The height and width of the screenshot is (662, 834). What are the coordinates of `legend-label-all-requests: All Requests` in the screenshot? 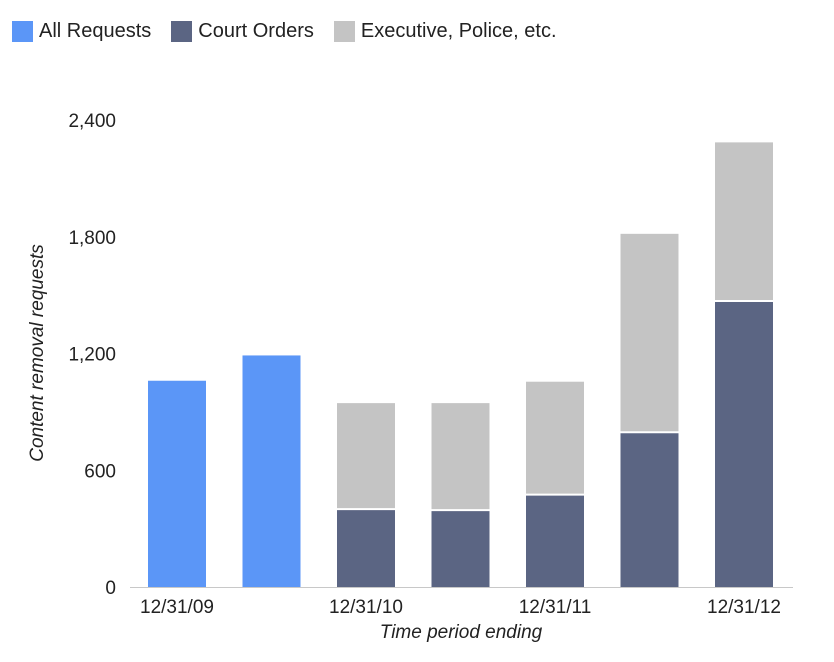 It's located at (95, 31).